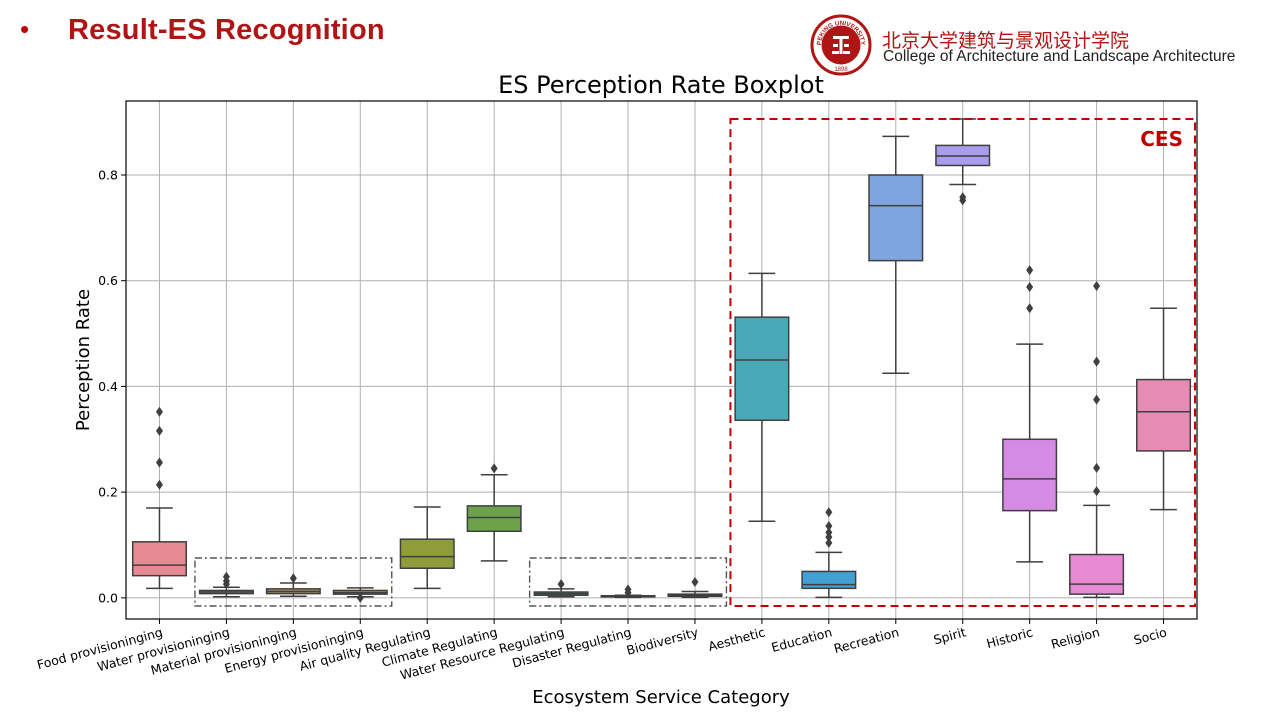  Describe the element at coordinates (1161, 139) in the screenshot. I see `annotation-label: CES` at that location.